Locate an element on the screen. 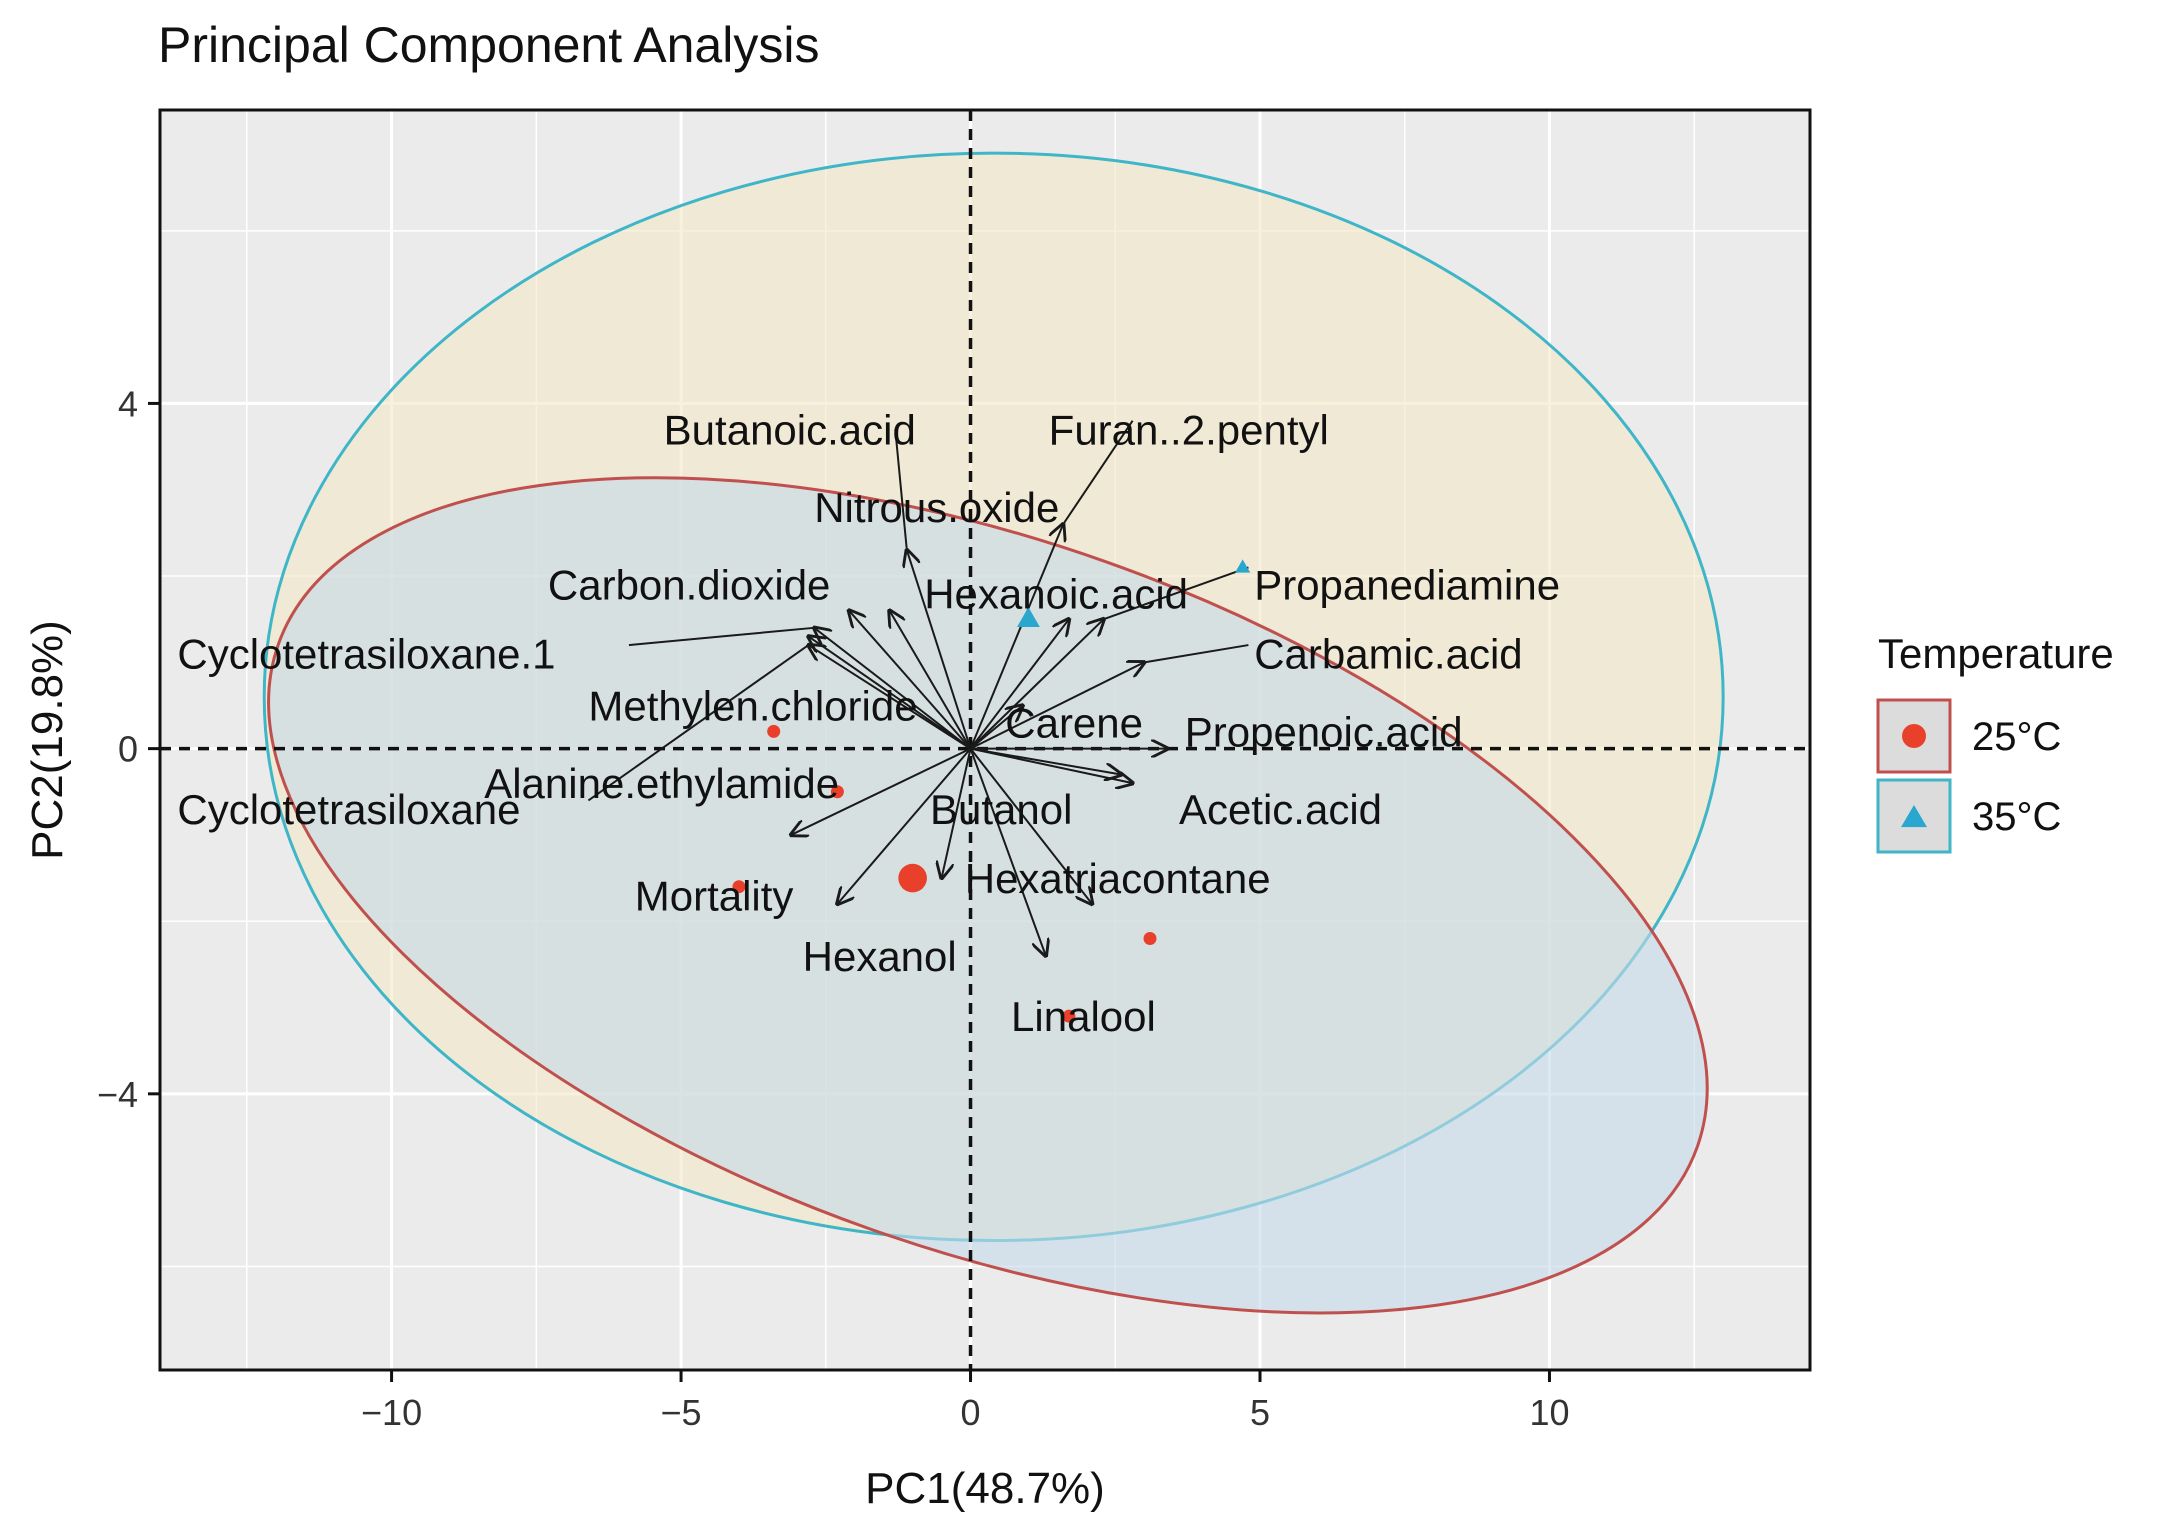  label-leader-propanediamine is located at coordinates (1176, 593).